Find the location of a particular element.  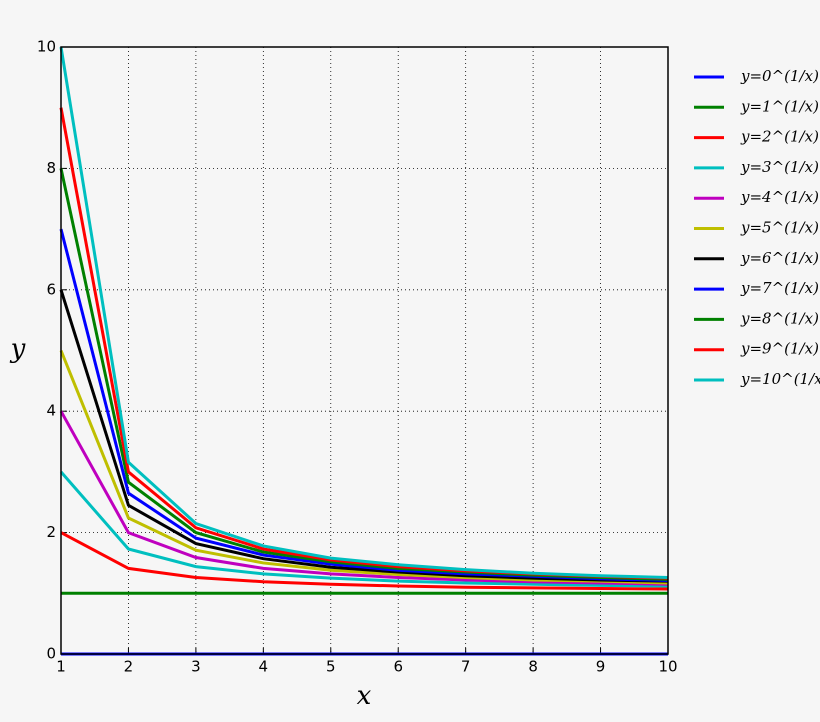

y-tick-label: 4 is located at coordinates (51, 411).